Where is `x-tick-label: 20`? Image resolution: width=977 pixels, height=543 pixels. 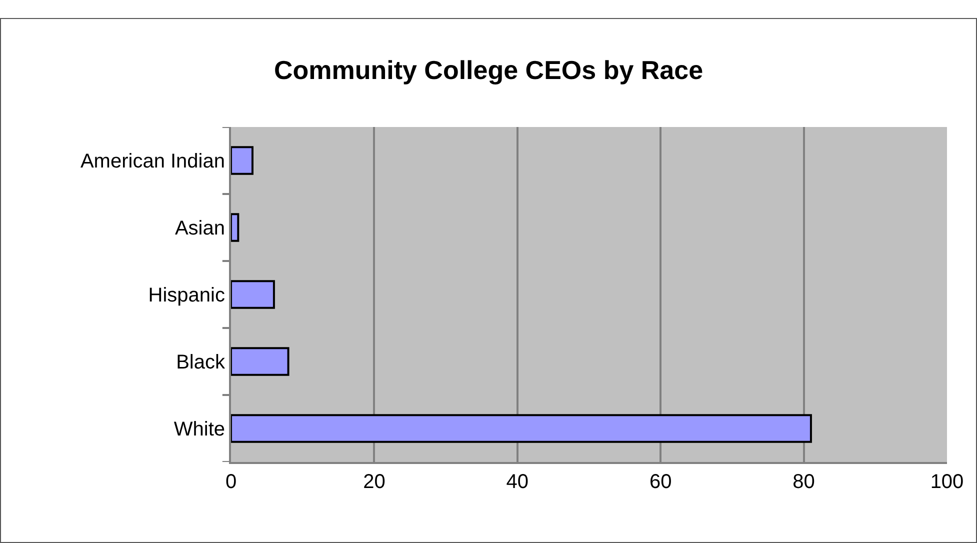
x-tick-label: 20 is located at coordinates (374, 482).